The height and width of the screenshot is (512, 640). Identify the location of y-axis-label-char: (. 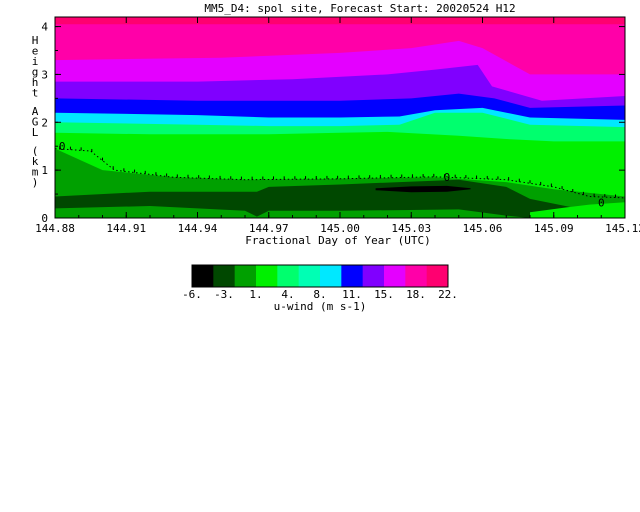
(35, 151).